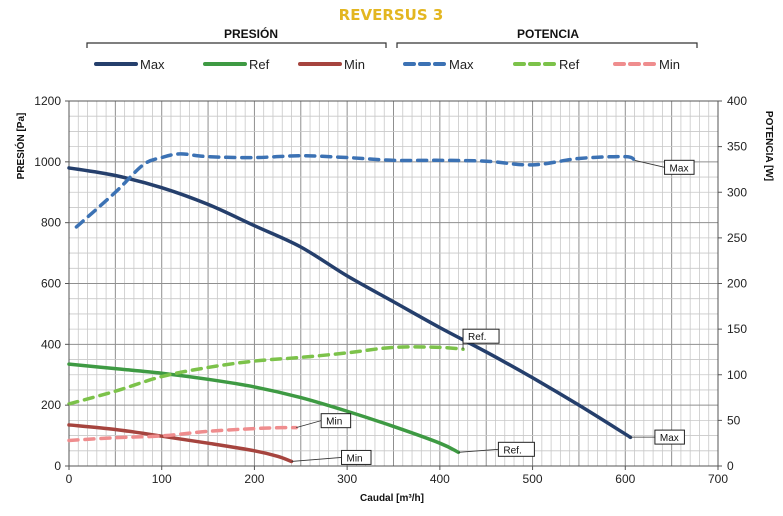 The width and height of the screenshot is (783, 516). I want to click on y-tick-label: 0, so click(57, 466).